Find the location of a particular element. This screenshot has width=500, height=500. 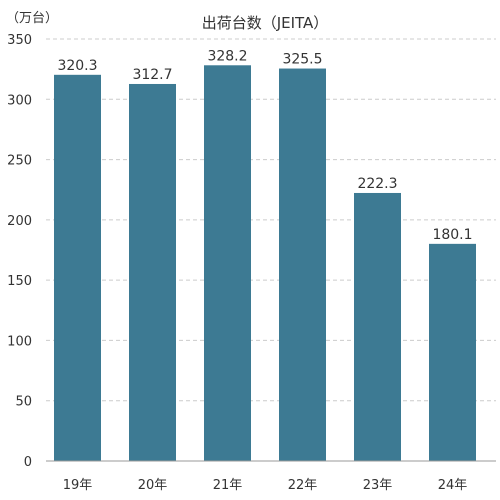

x-category-label-2: 20年 is located at coordinates (153, 485).